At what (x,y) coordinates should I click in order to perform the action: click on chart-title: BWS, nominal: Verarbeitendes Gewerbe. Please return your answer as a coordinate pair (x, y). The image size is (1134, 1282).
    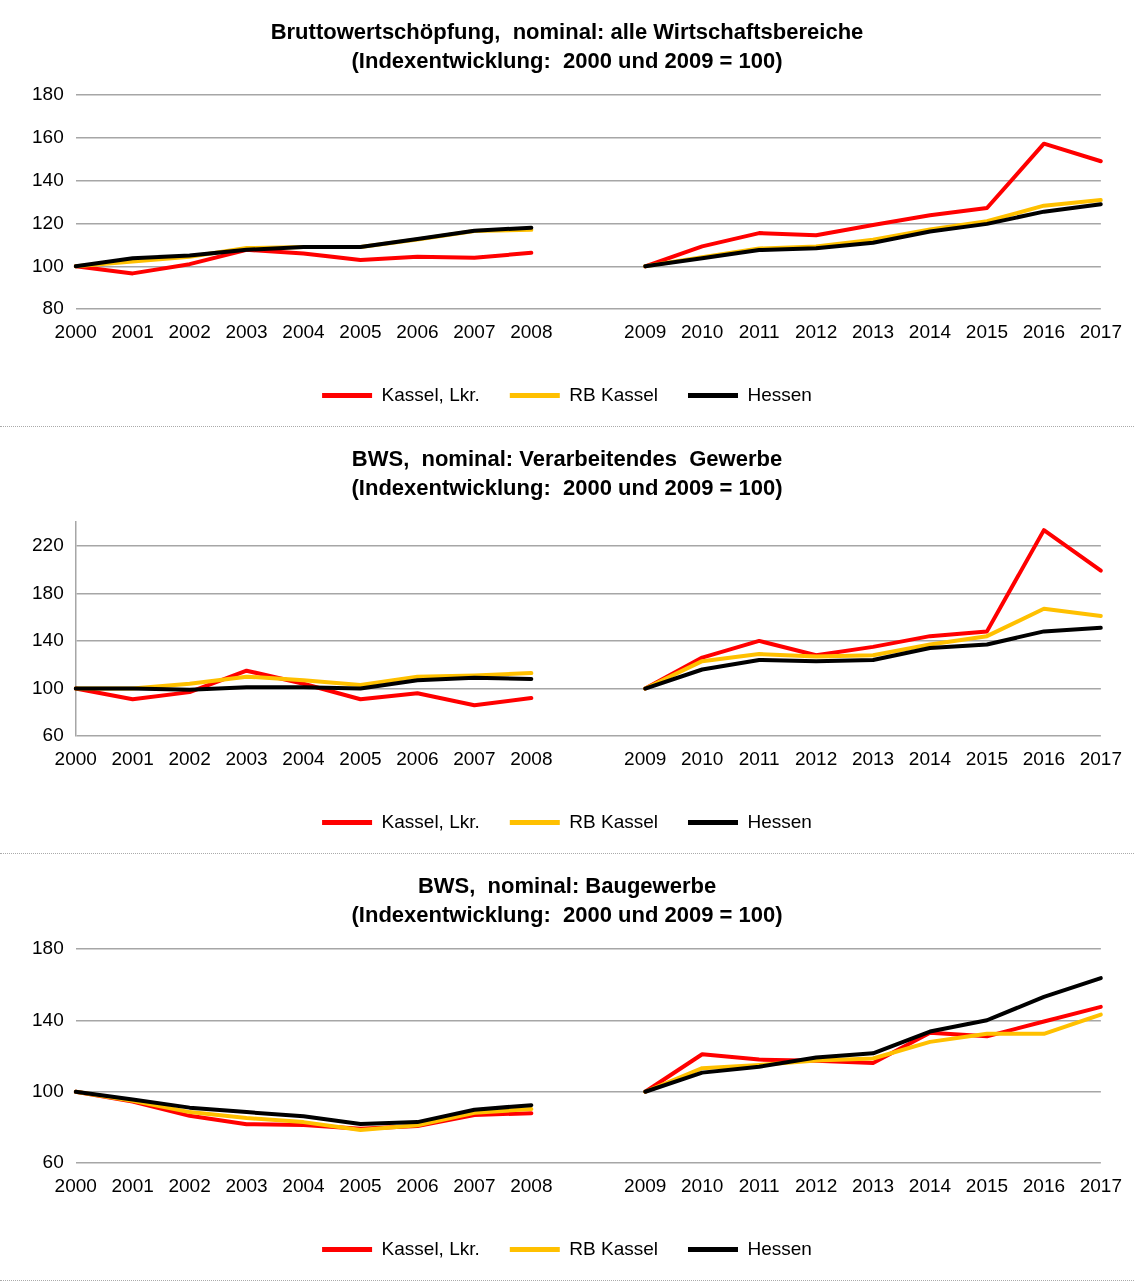
    Looking at the image, I should click on (567, 459).